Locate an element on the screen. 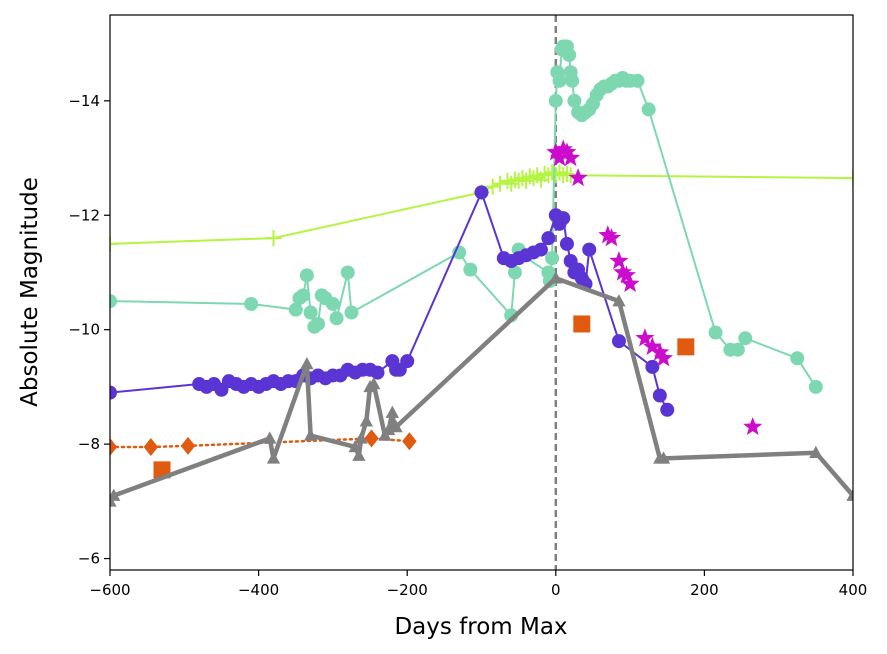 The height and width of the screenshot is (654, 887). x-tick-label: −600 is located at coordinates (109, 590).